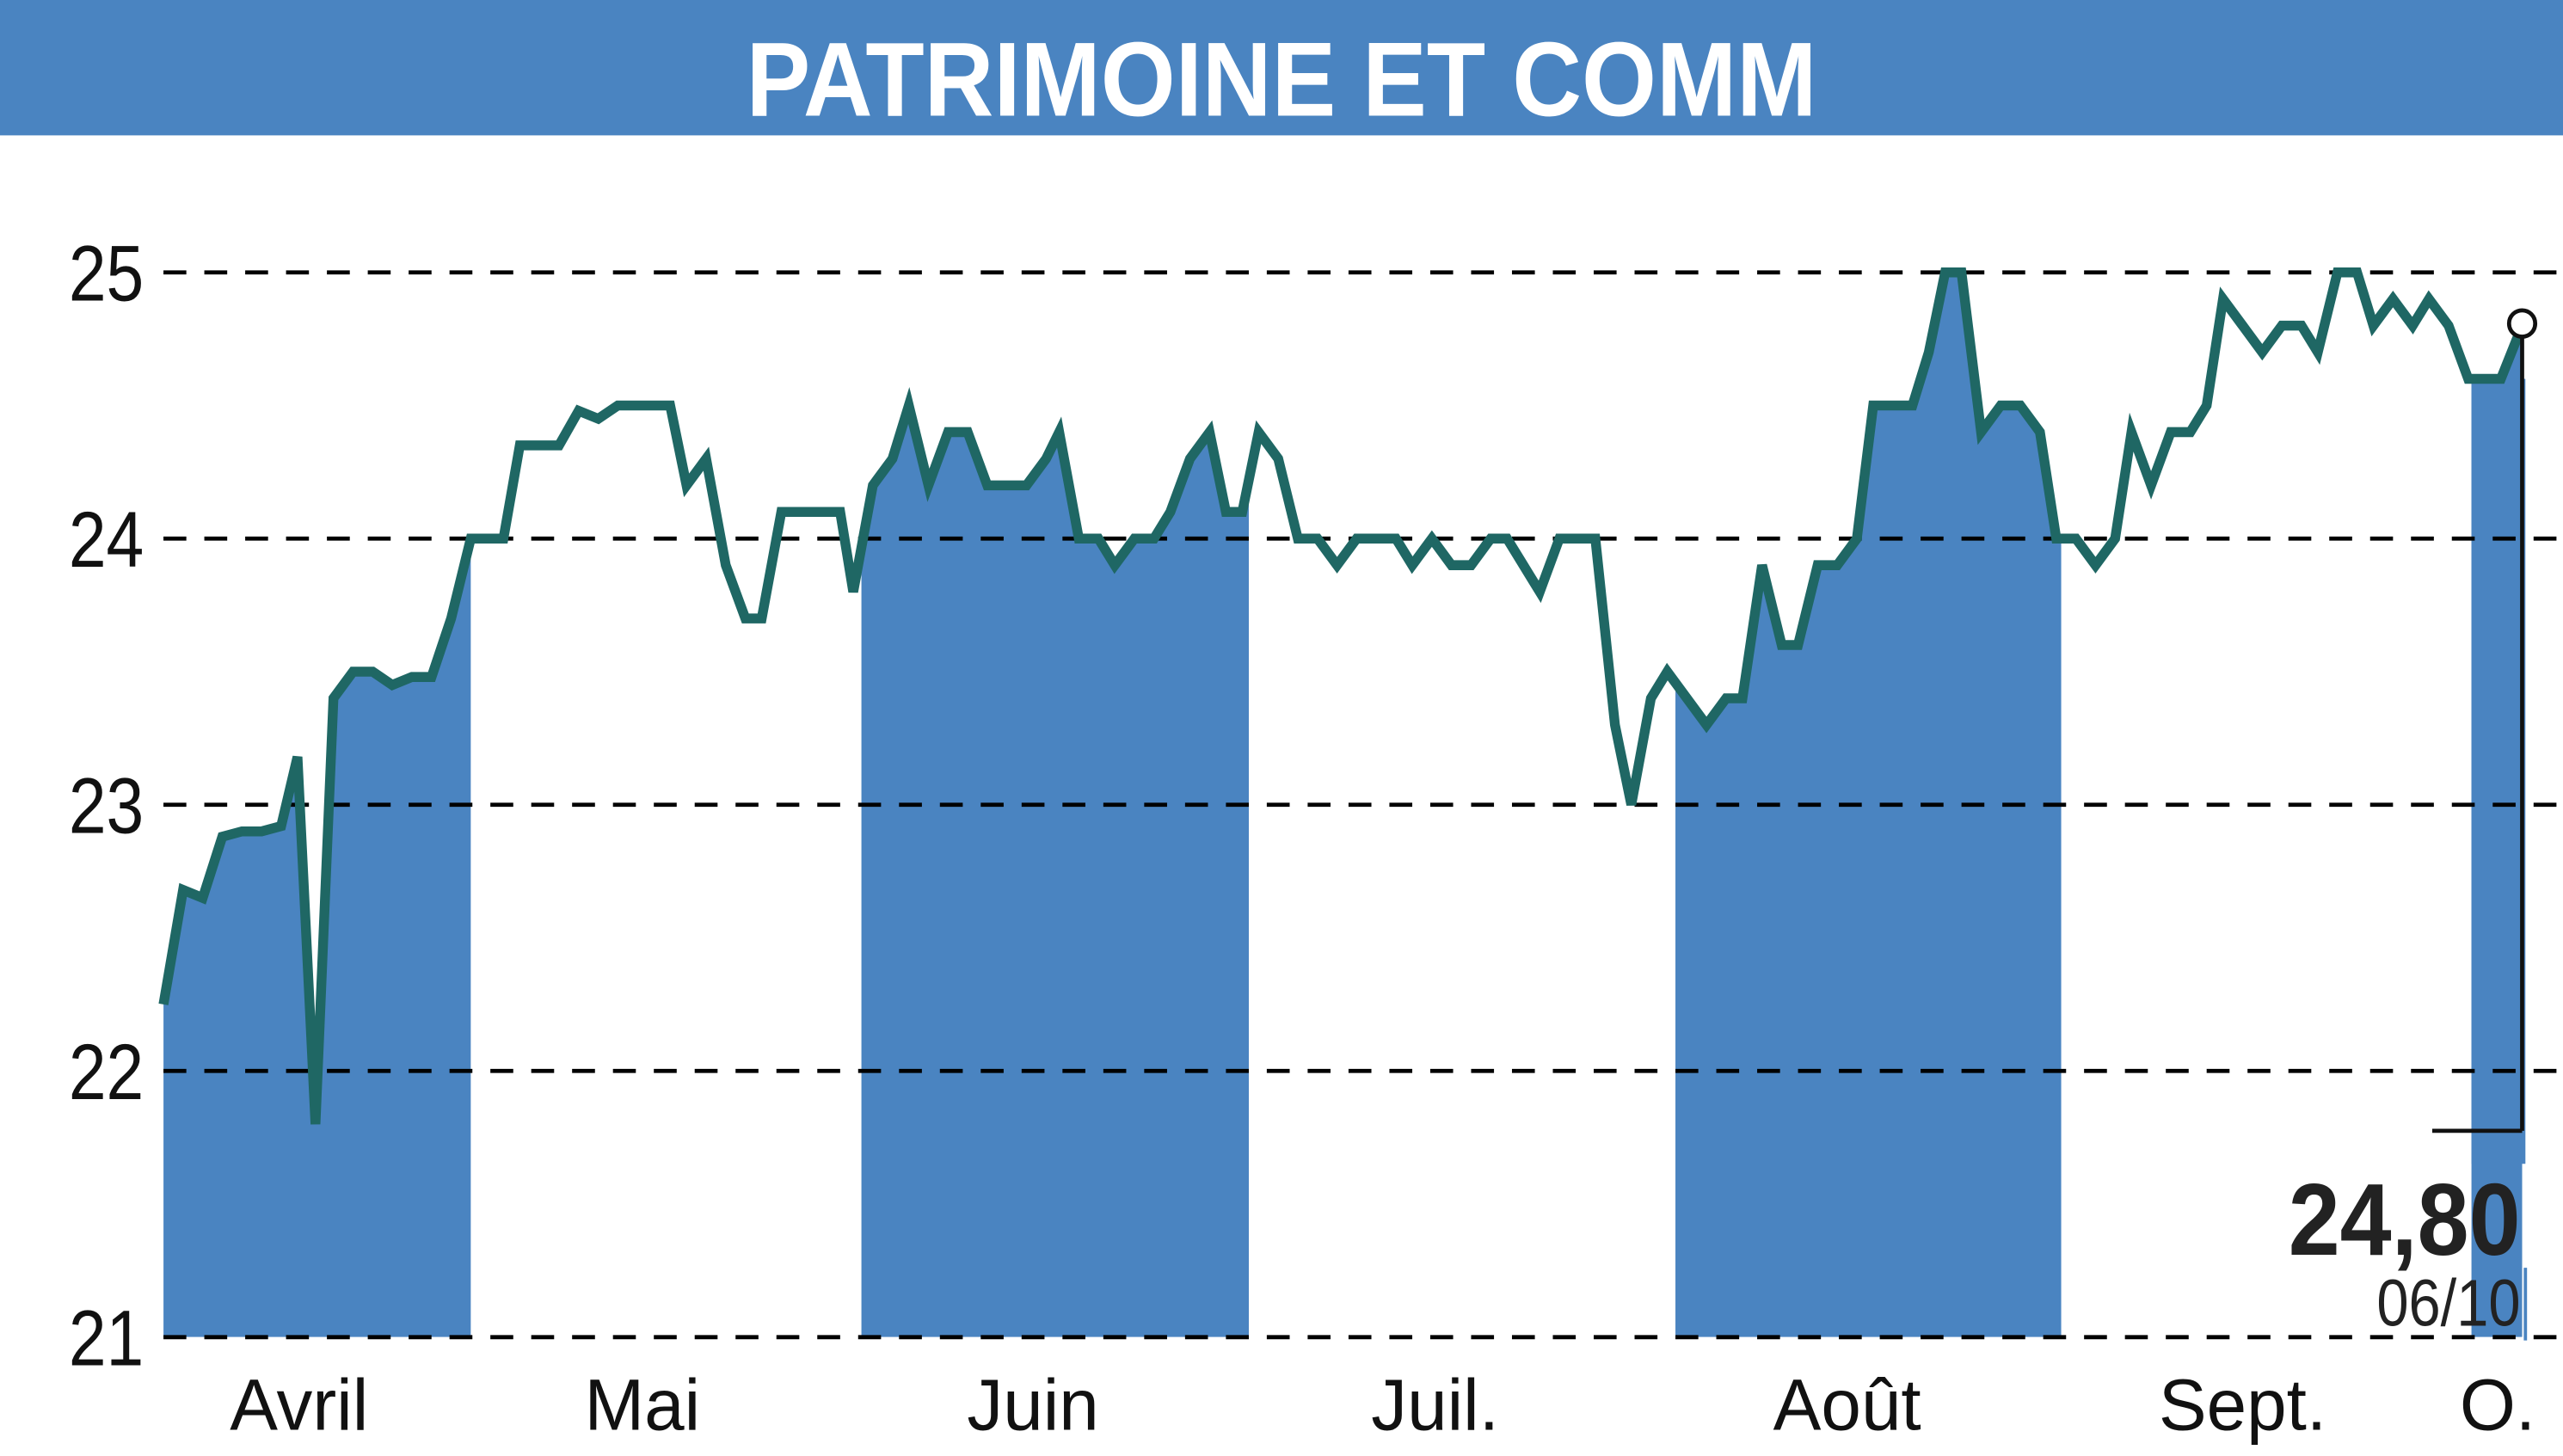  I want to click on y-tick-label: 24, so click(106, 540).